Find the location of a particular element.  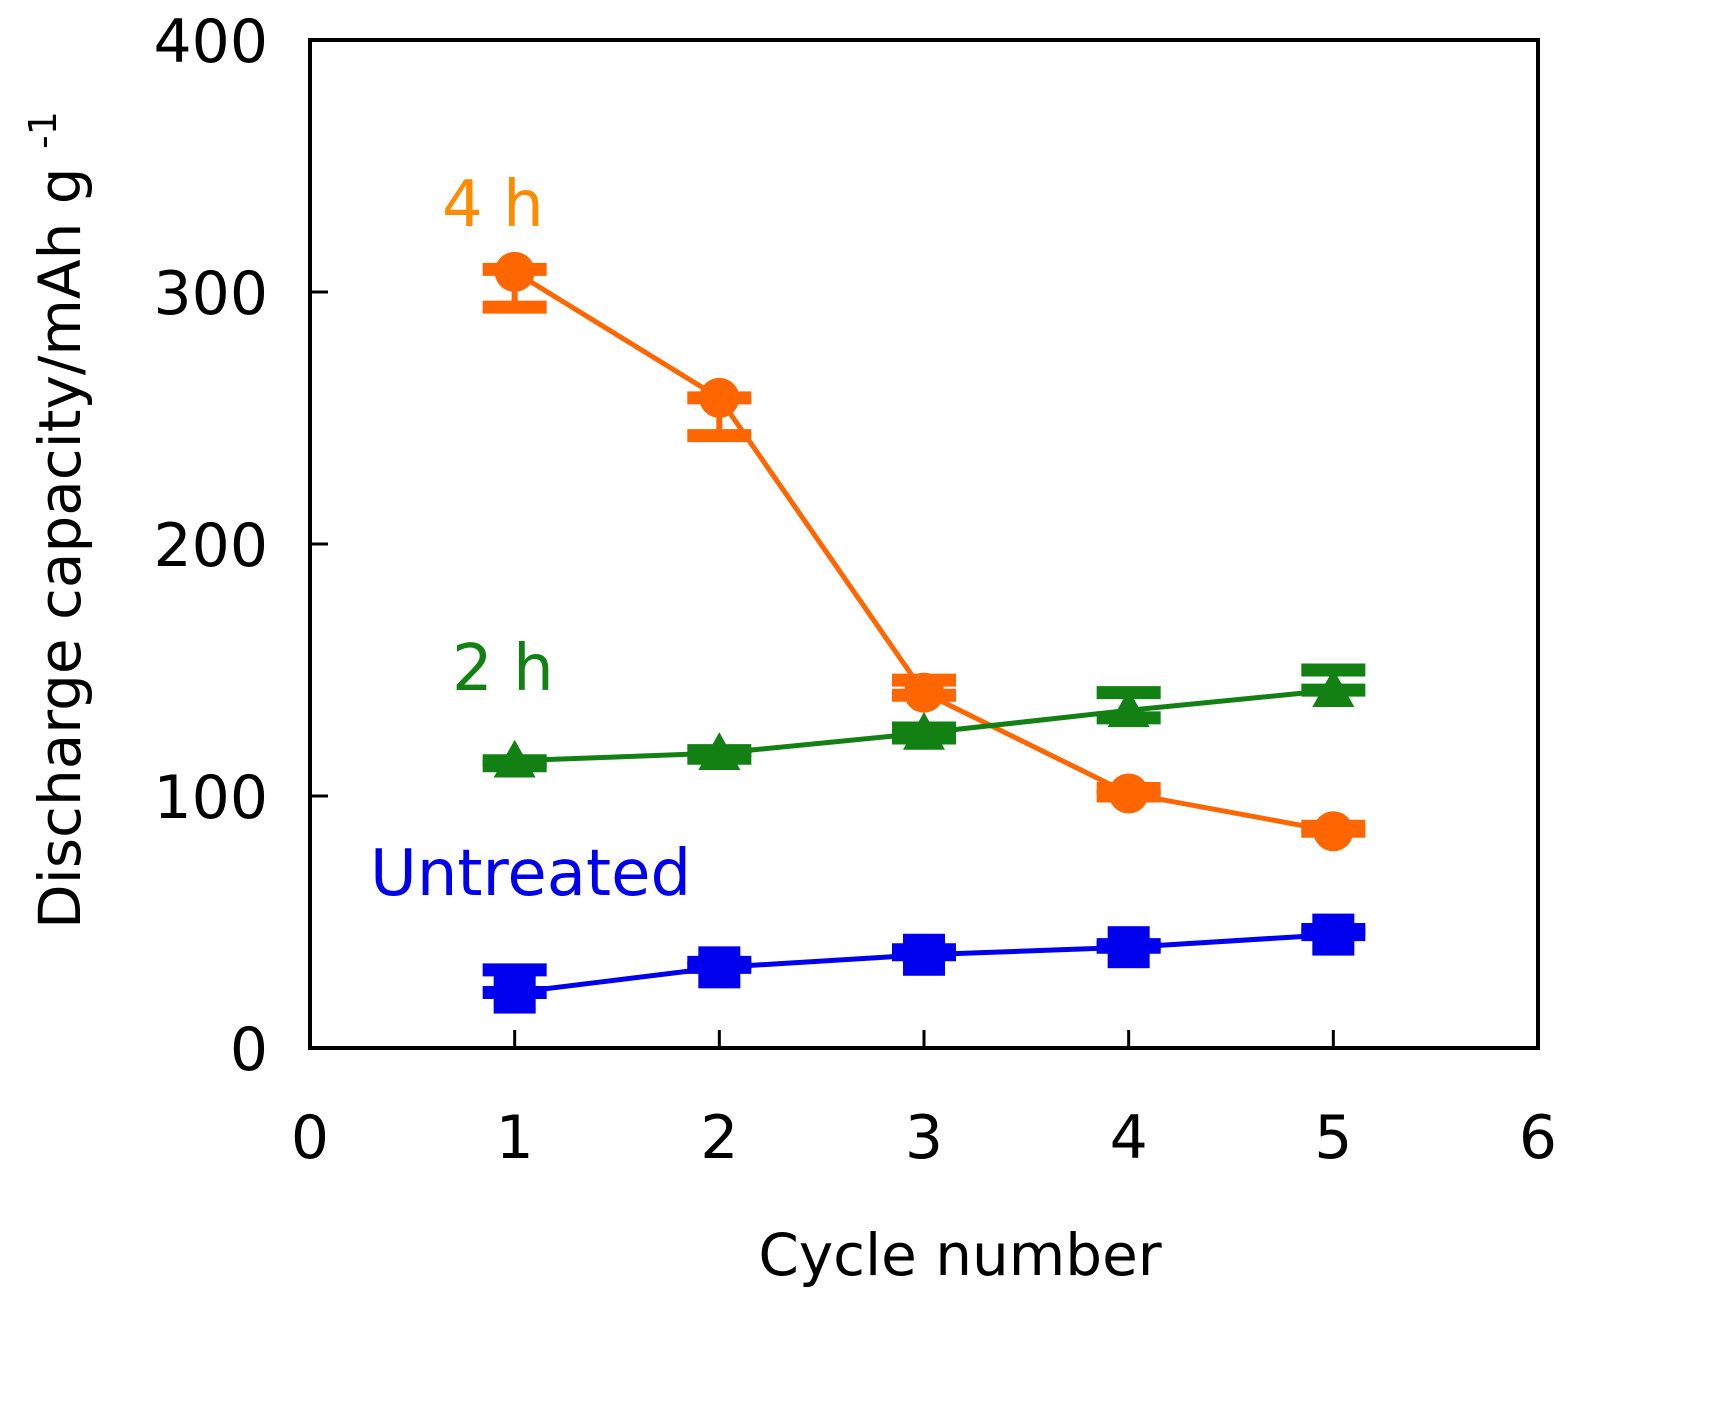

y-axis-title-group: Discharge capacity/mAh g -1 is located at coordinates (57, 520).